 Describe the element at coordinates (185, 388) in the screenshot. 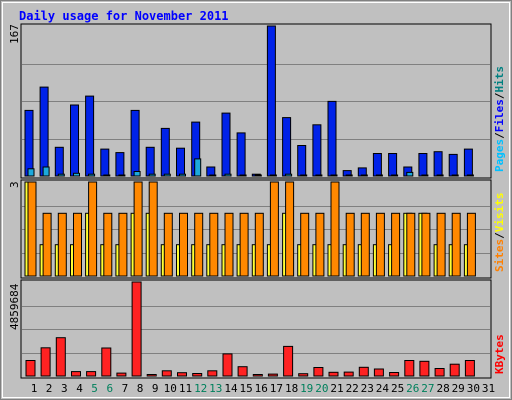

I see `day-label: 11` at that location.